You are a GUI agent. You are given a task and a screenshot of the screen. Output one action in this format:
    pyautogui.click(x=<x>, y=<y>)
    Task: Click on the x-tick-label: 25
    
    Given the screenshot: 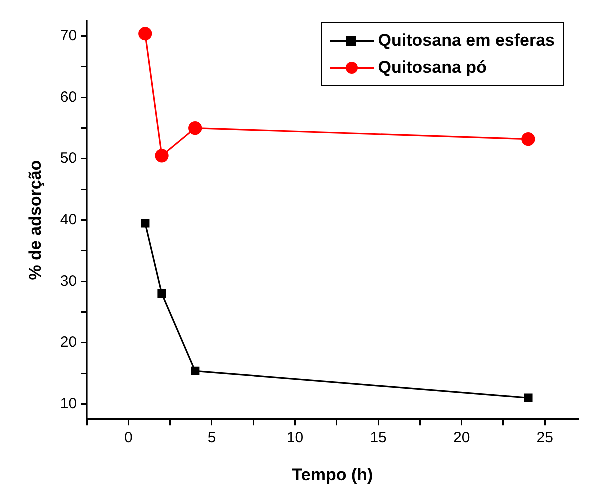 What is the action you would take?
    pyautogui.click(x=545, y=438)
    